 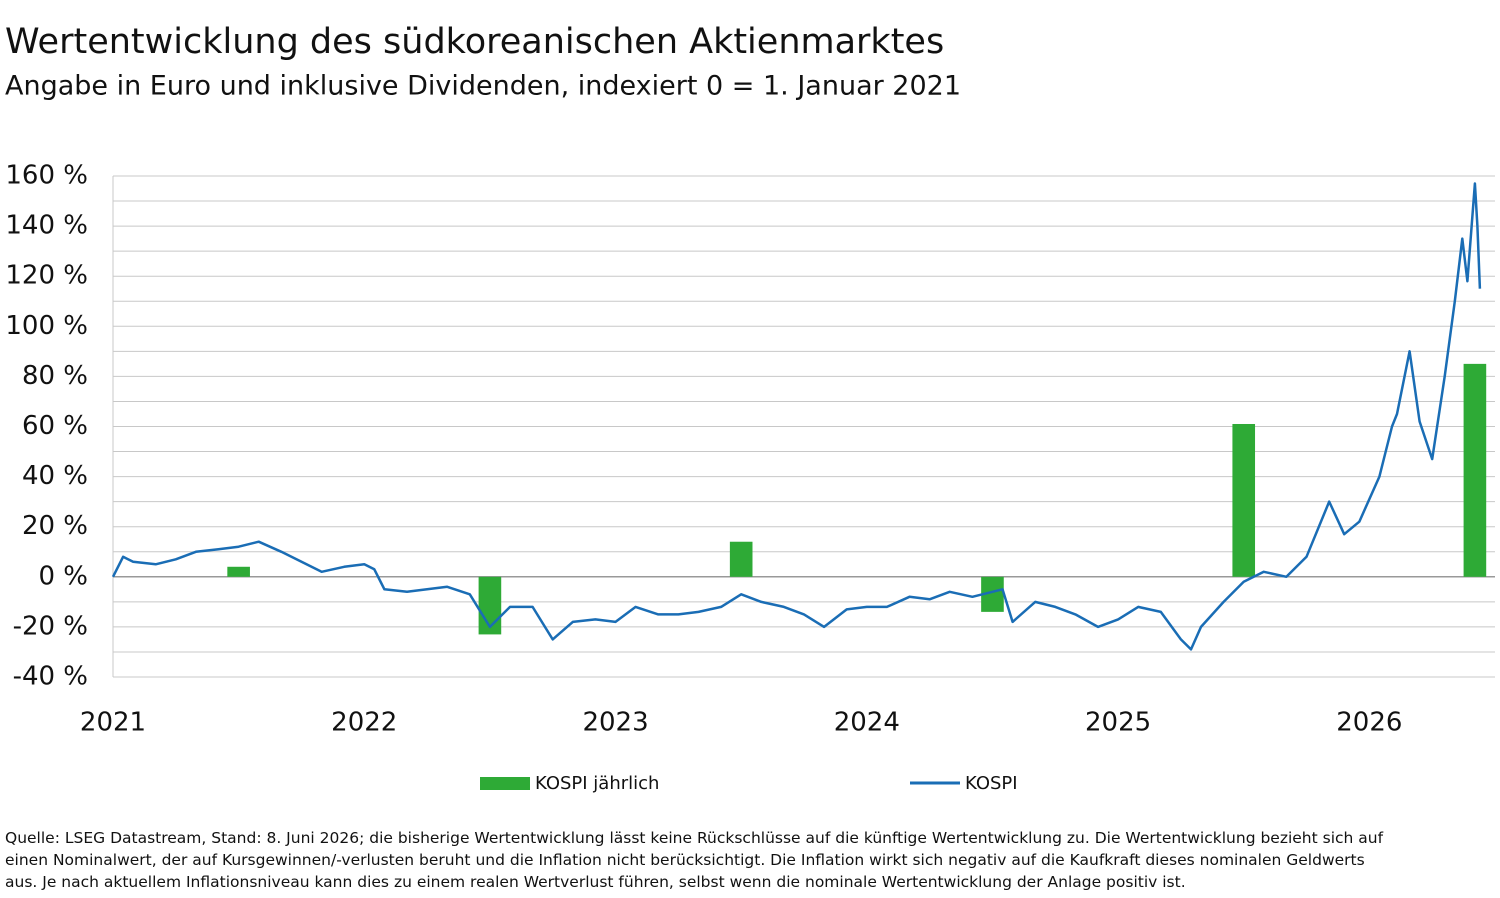 I want to click on y-tick-label: 80 %, so click(x=55, y=376).